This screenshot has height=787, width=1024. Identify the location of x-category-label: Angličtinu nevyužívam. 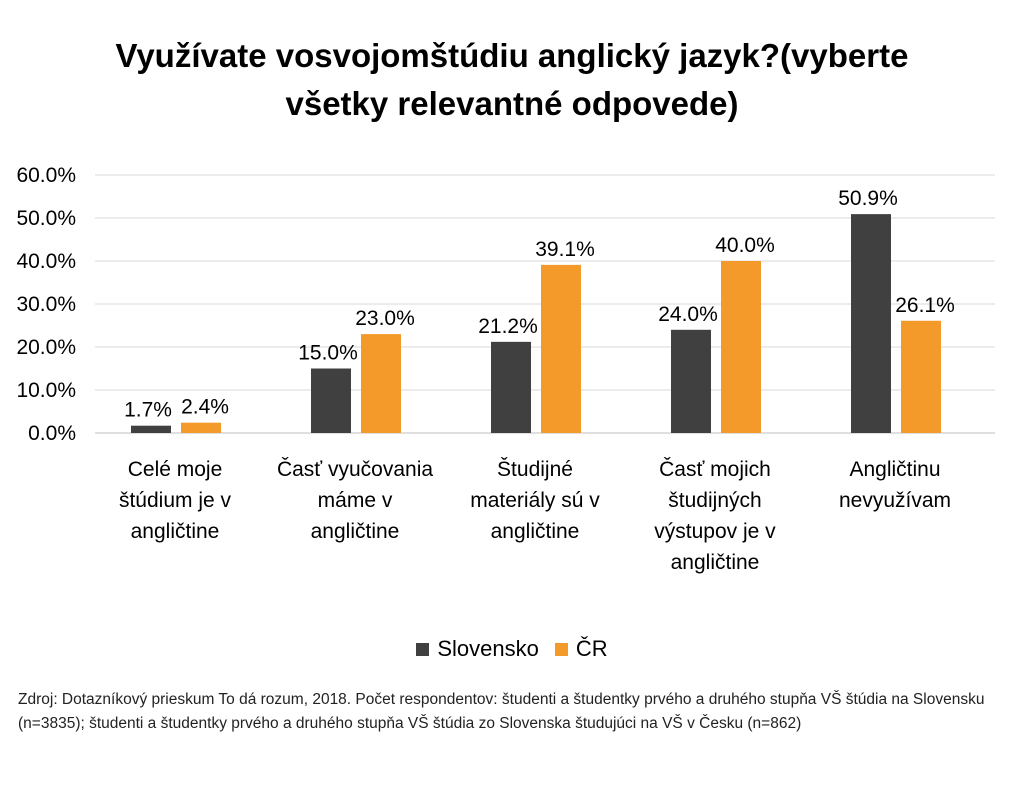
(895, 485).